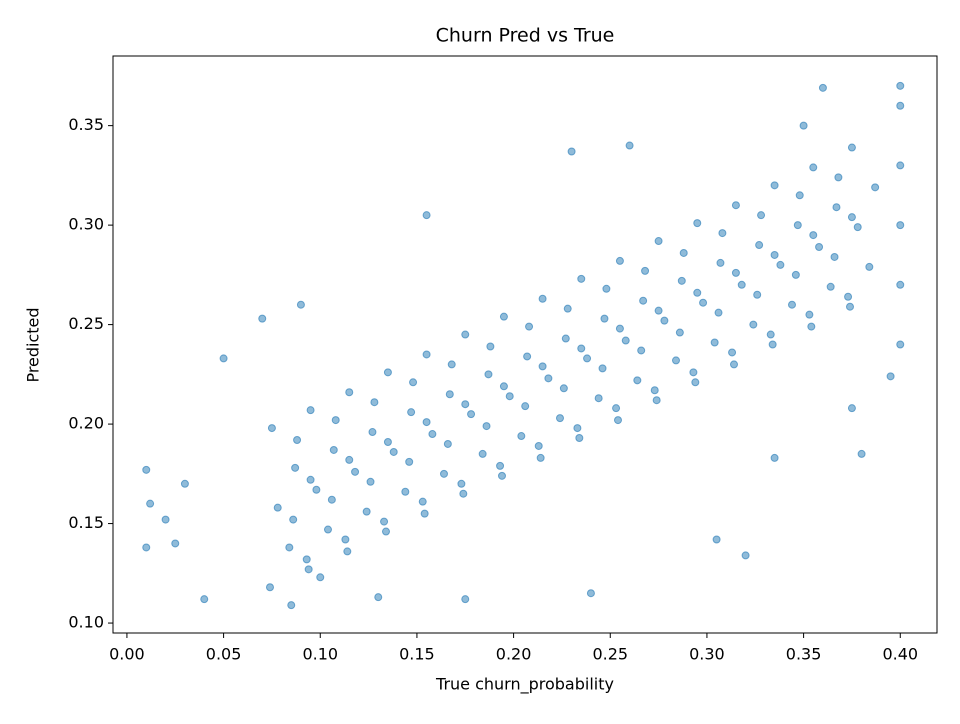 The height and width of the screenshot is (724, 960). What do you see at coordinates (900, 654) in the screenshot?
I see `x-tick-label: 0.40` at bounding box center [900, 654].